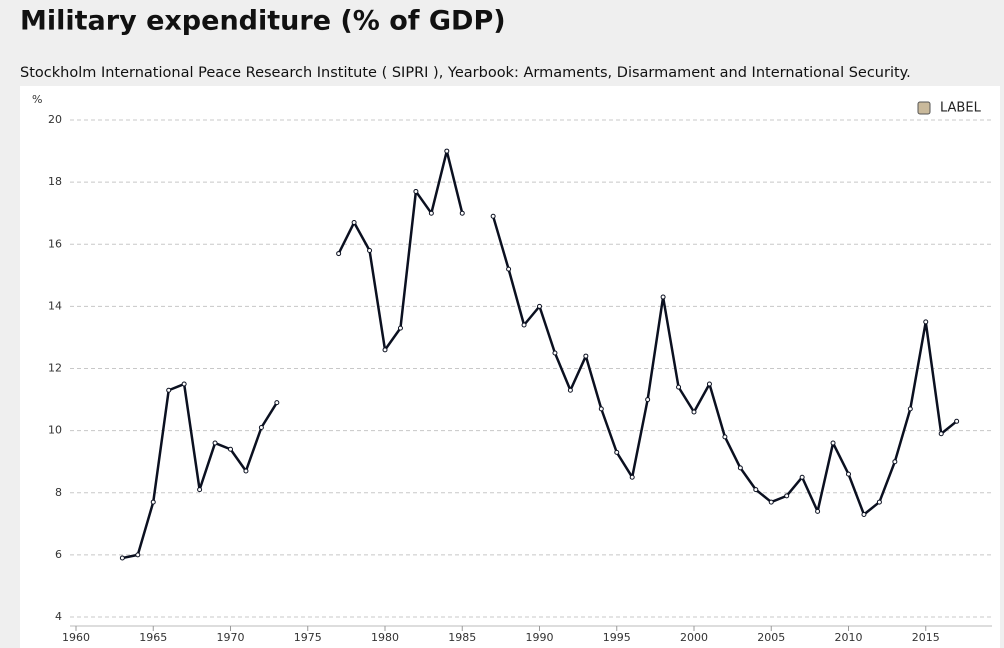 The image size is (1004, 648). I want to click on x-tick-label: 1995, so click(617, 637).